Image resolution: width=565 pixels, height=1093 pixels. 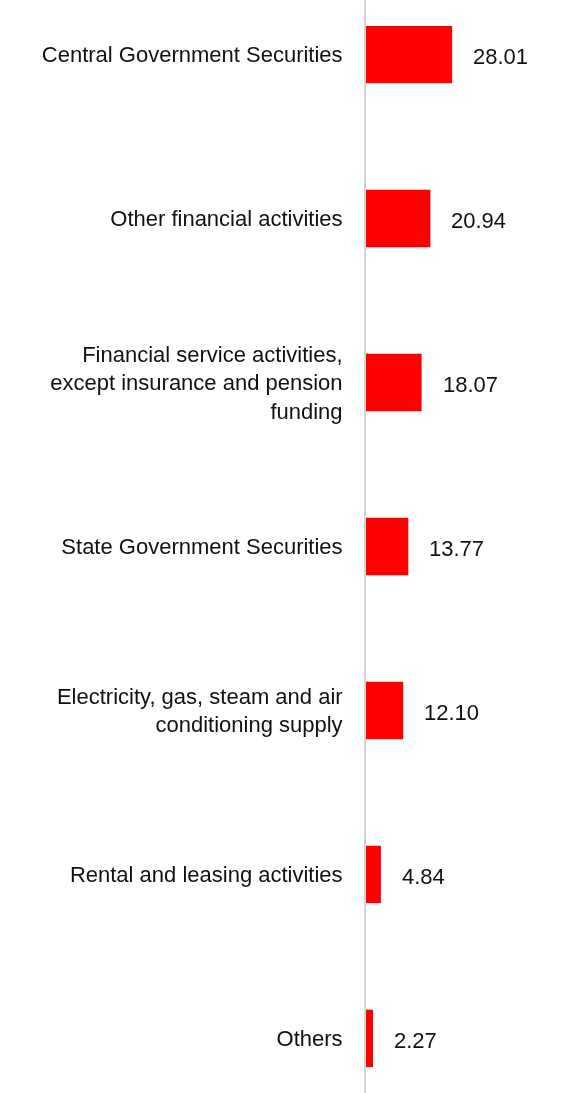 What do you see at coordinates (309, 1039) in the screenshot?
I see `y-tick-label: Others` at bounding box center [309, 1039].